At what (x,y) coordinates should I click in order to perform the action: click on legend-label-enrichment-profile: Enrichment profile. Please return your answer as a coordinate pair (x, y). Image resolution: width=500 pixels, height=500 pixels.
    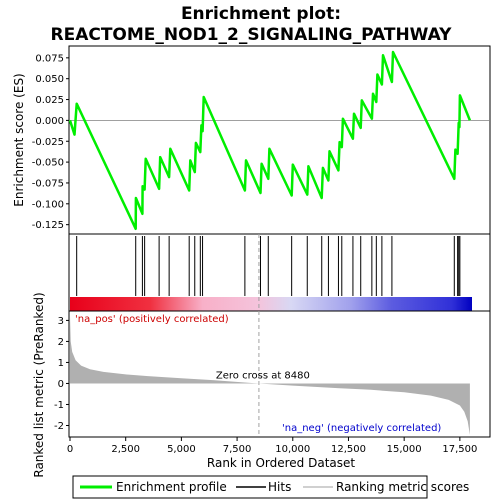
    Looking at the image, I should click on (171, 487).